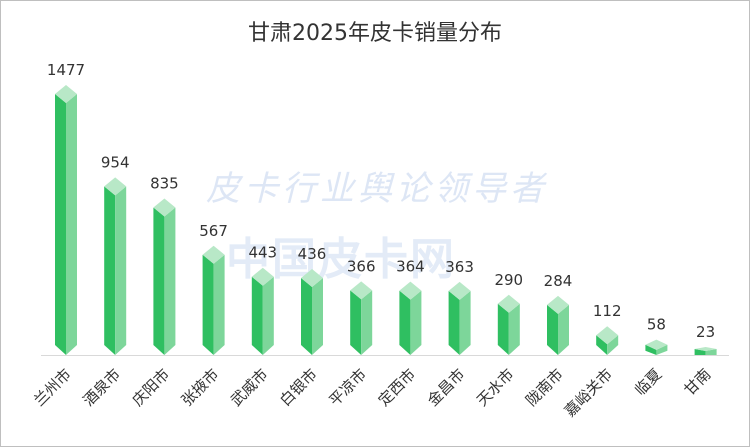 This screenshot has width=750, height=447. I want to click on x-tick-label: 金昌市, so click(446, 387).